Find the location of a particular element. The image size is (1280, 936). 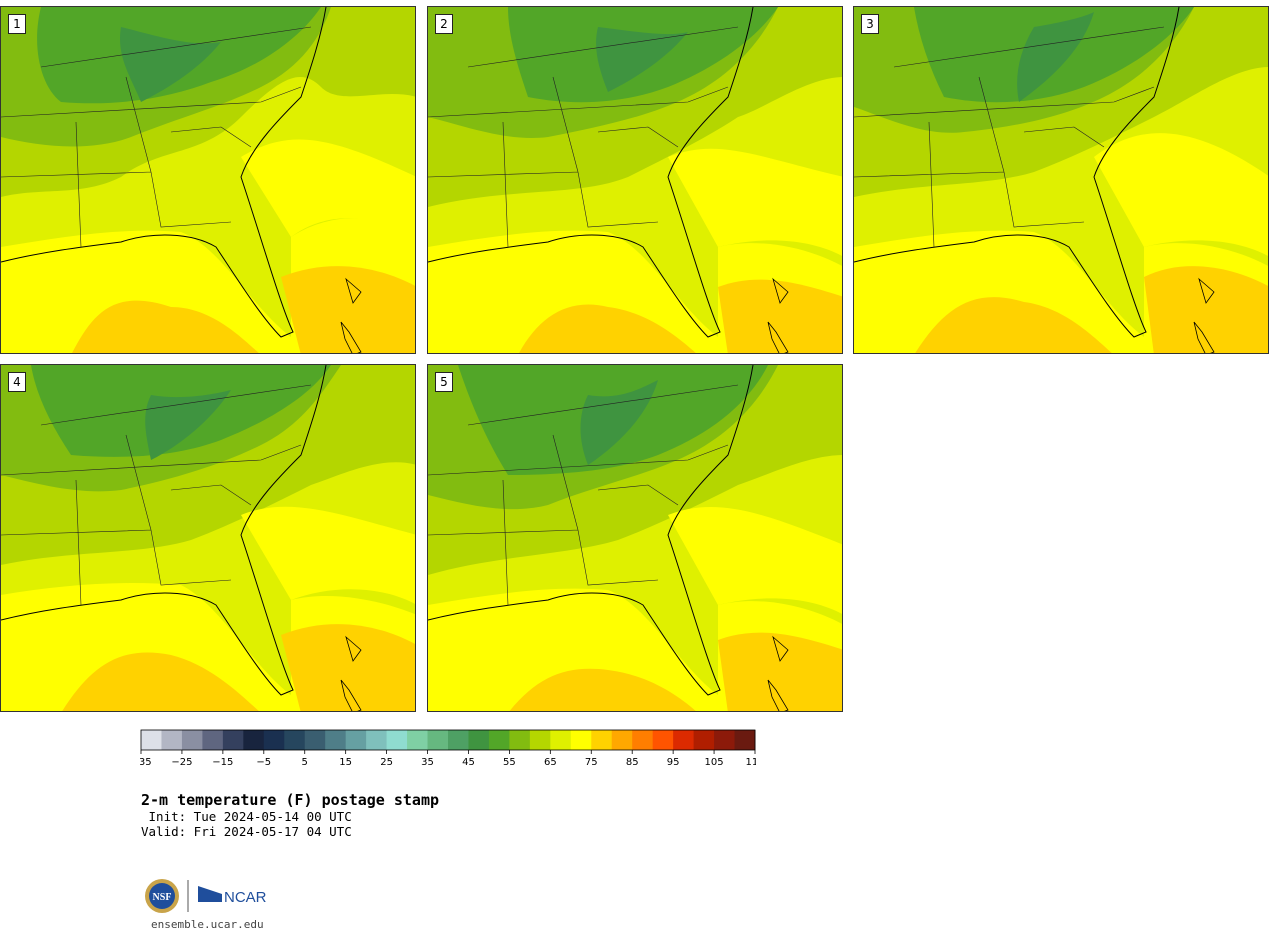

colorbar-tick-label: 65 is located at coordinates (550, 762).